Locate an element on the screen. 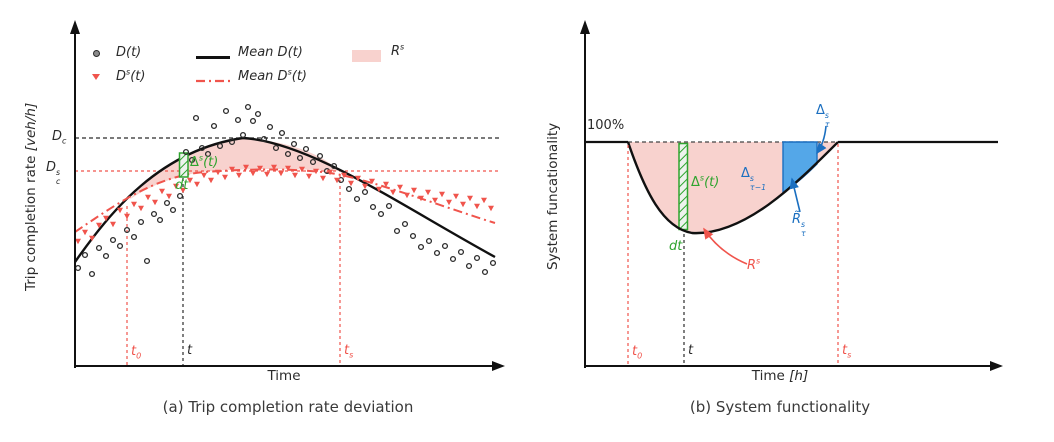  mean-ds-curve is located at coordinates (285, 200).